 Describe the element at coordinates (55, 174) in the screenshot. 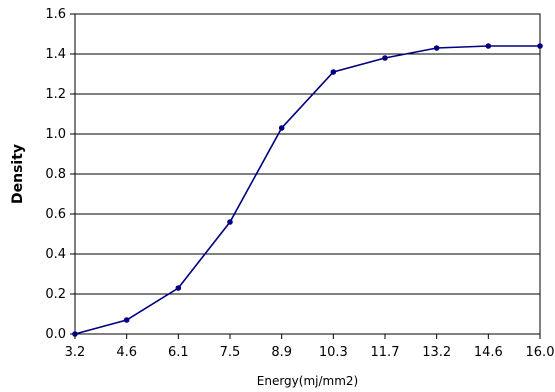

I see `y-tick-label: 0.8` at that location.